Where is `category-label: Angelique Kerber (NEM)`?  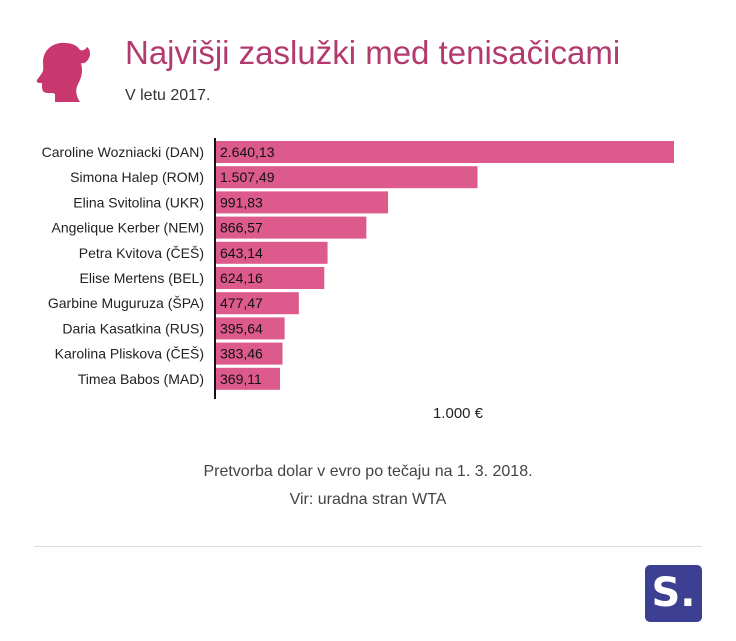
category-label: Angelique Kerber (NEM) is located at coordinates (127, 228).